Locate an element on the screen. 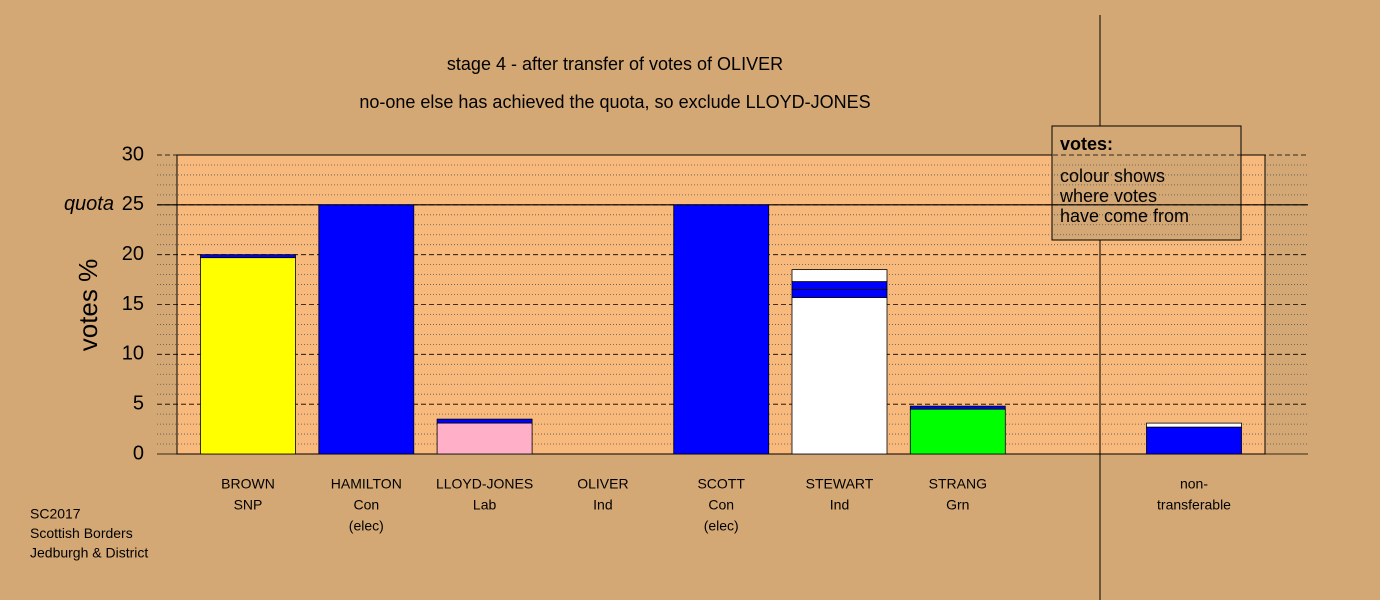 The image size is (1380, 600). x-tick-label: BROWN is located at coordinates (248, 484).